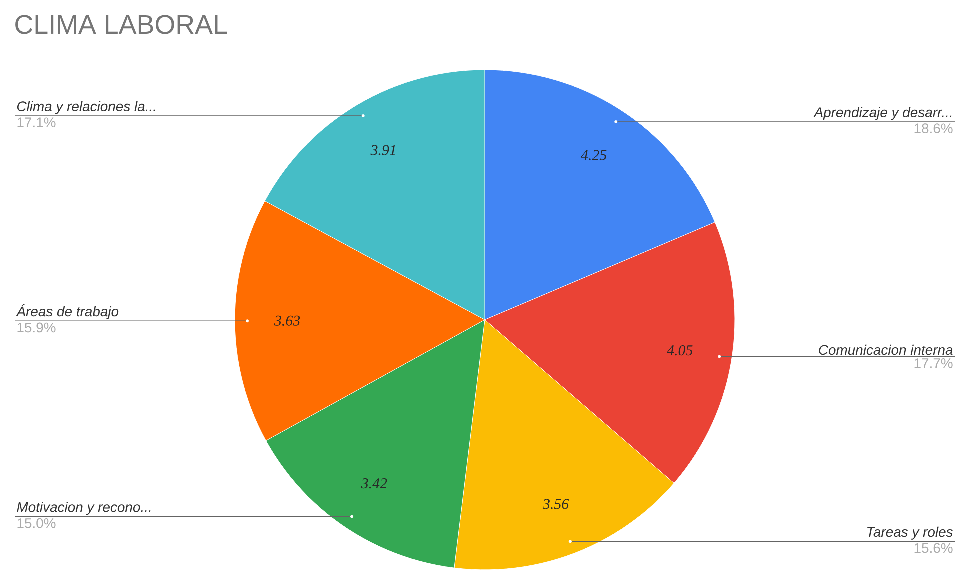  I want to click on chart-title: CLIMA LABORAL, so click(122, 24).